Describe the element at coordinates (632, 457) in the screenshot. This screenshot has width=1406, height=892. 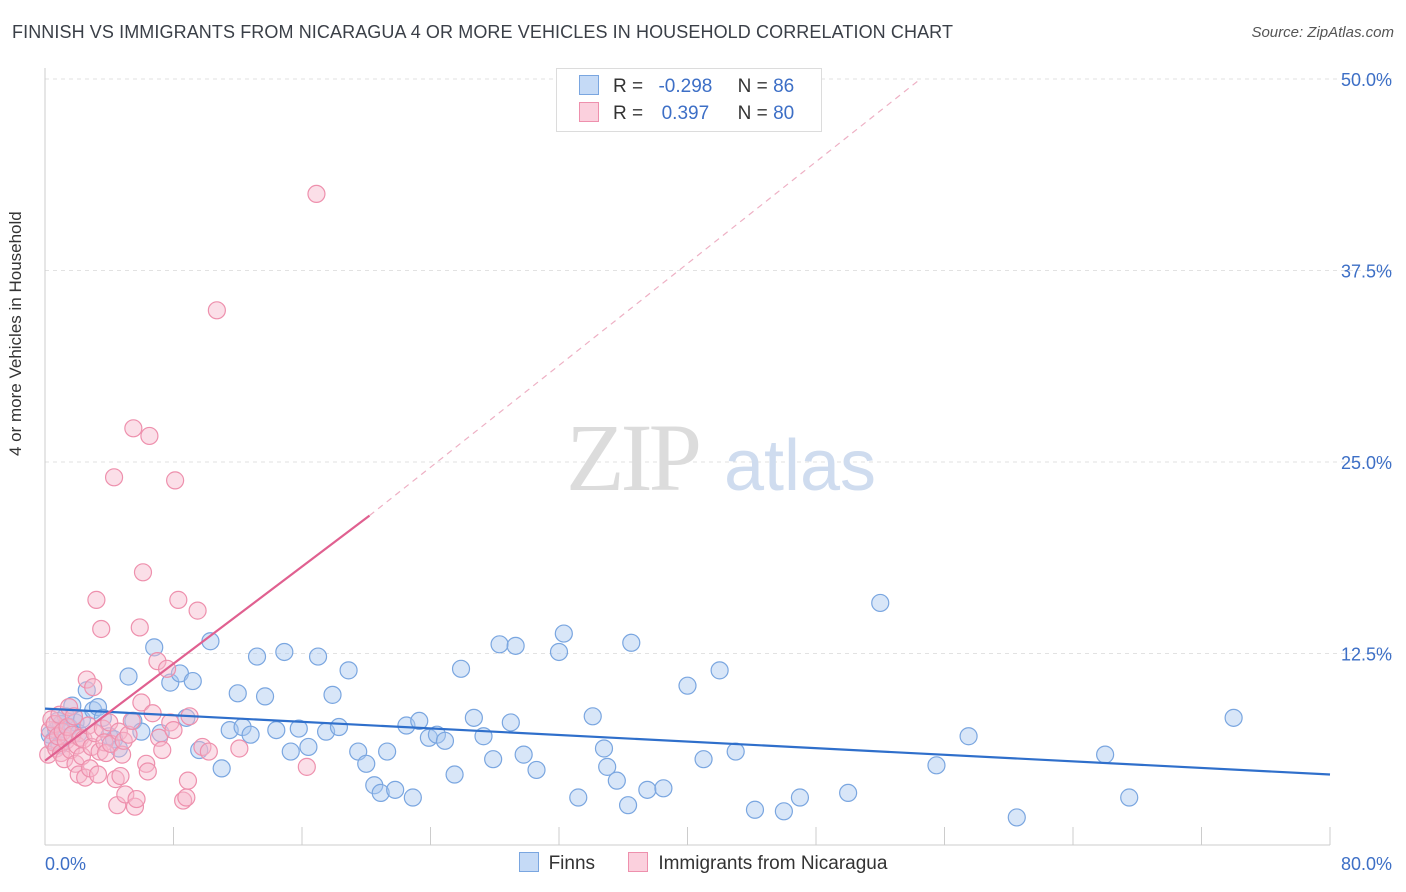
I see `watermark-zip: ZIP` at that location.